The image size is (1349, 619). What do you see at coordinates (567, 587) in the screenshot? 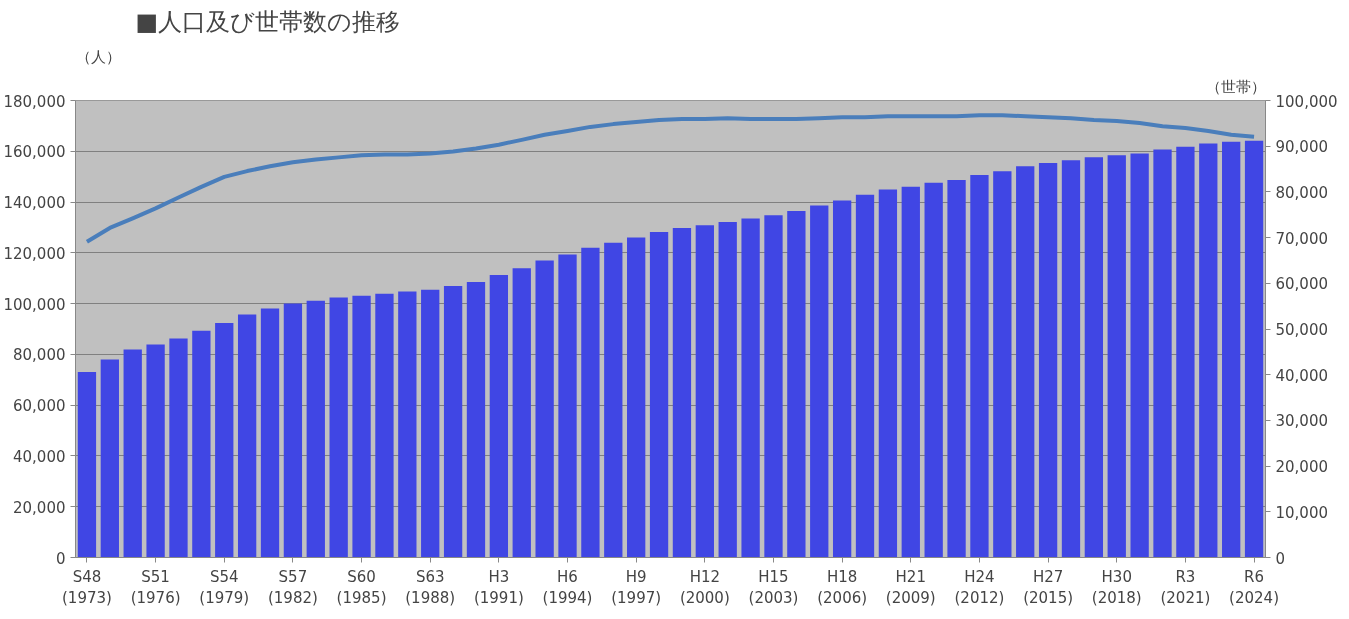
I see `x-tick-label: H6 (1994)` at bounding box center [567, 587].